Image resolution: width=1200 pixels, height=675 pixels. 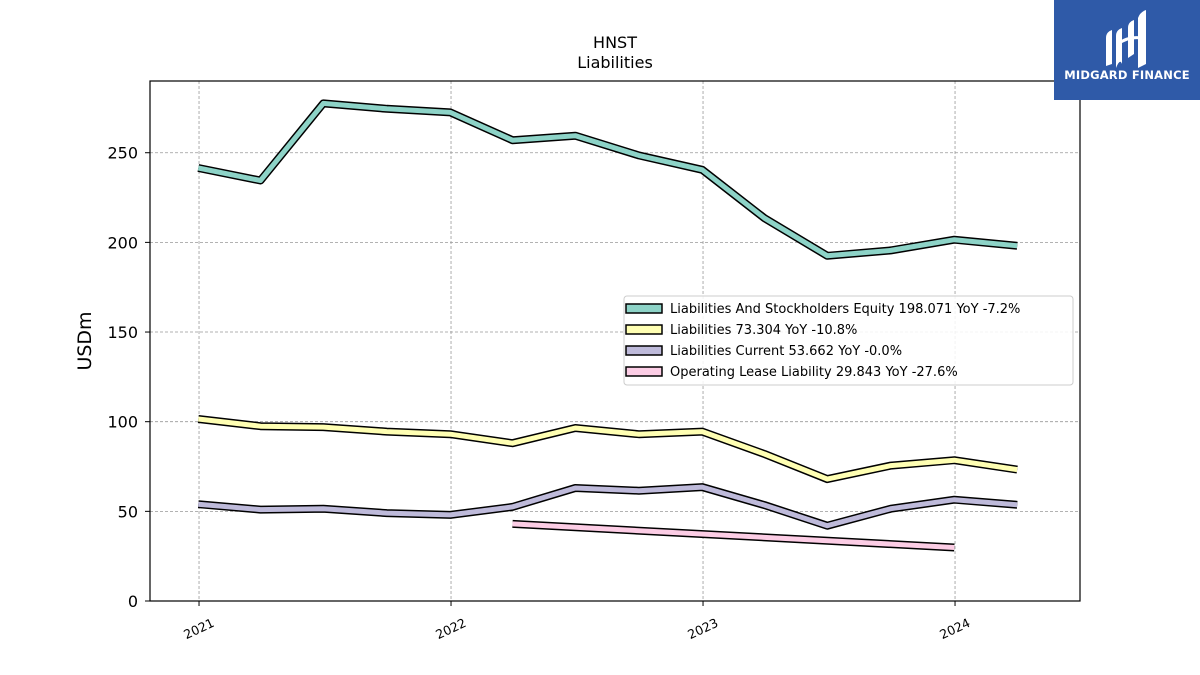 I want to click on y-tick-label: 250, so click(x=122, y=153).